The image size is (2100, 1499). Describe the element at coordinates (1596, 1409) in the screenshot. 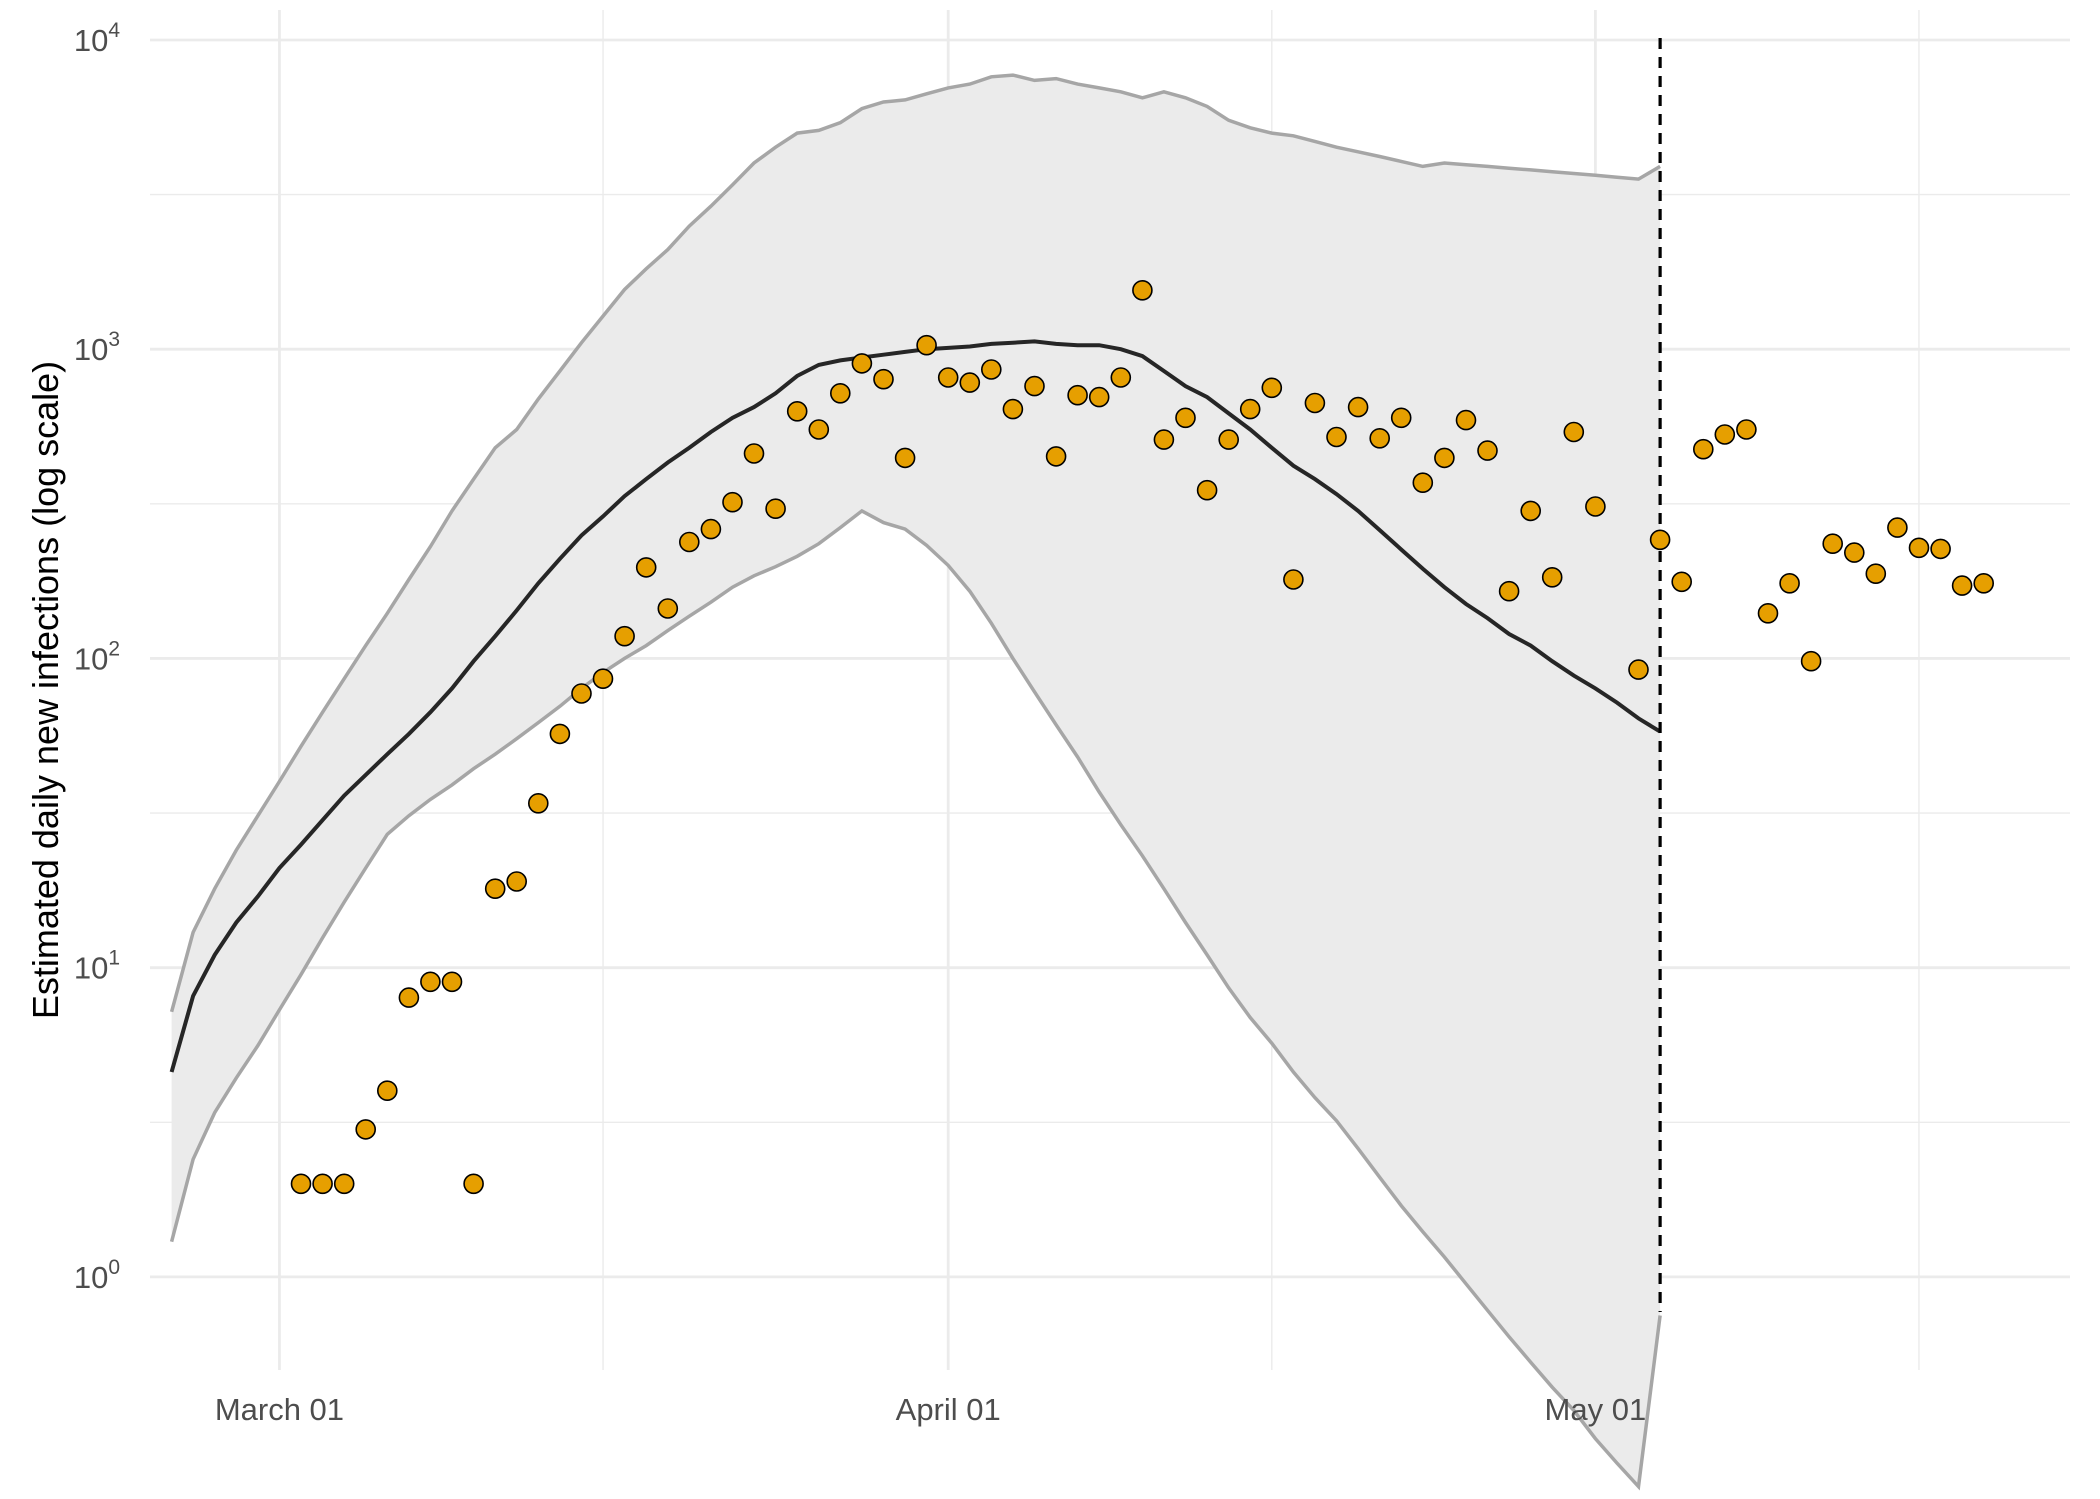

I see `x-tick-label: May 01` at that location.